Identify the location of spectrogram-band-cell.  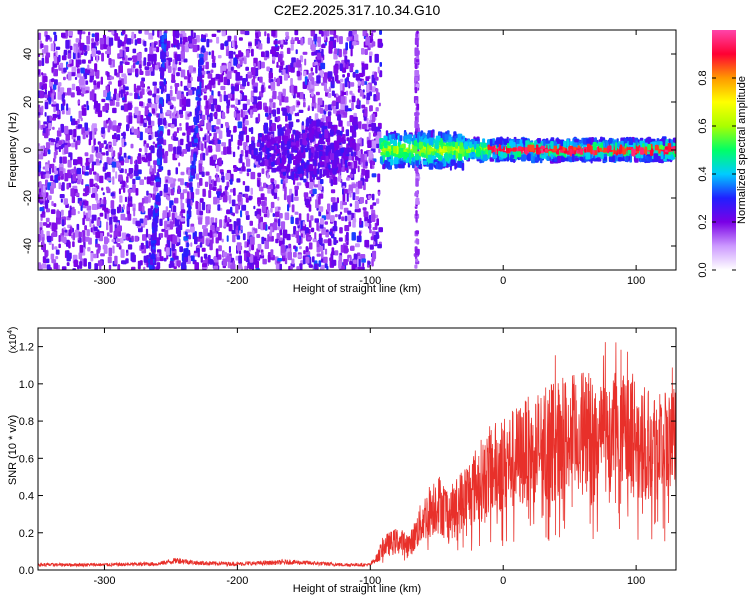
(408, 141).